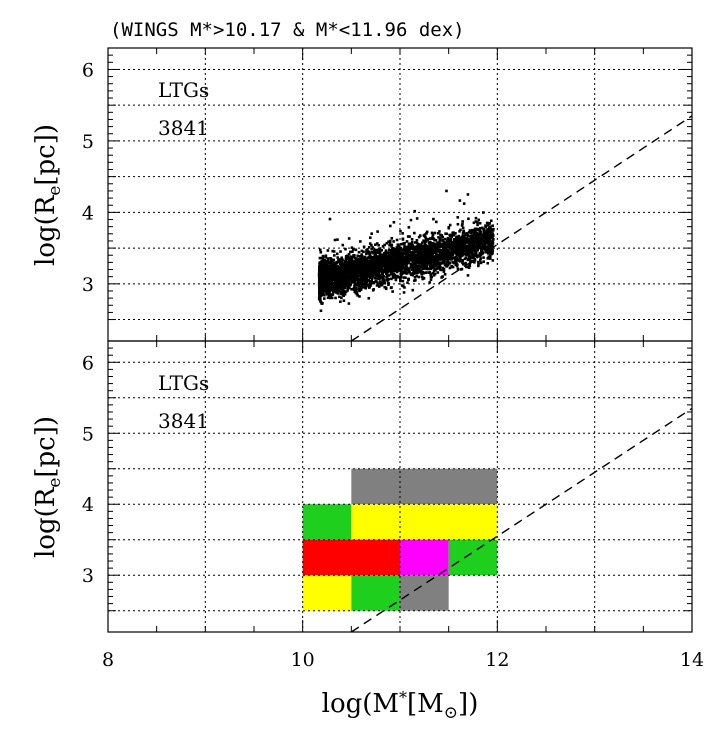  What do you see at coordinates (406, 251) in the screenshot?
I see `scatter-points` at bounding box center [406, 251].